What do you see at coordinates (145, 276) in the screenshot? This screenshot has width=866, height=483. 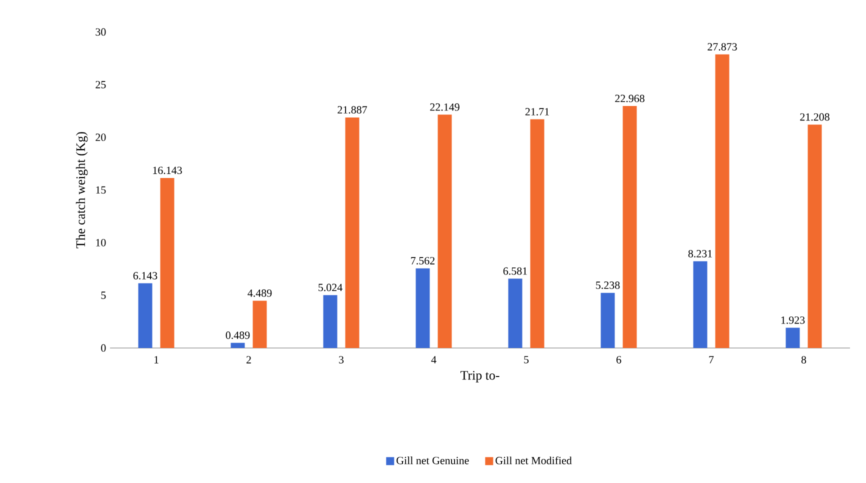 I see `data-label: 6.143` at bounding box center [145, 276].